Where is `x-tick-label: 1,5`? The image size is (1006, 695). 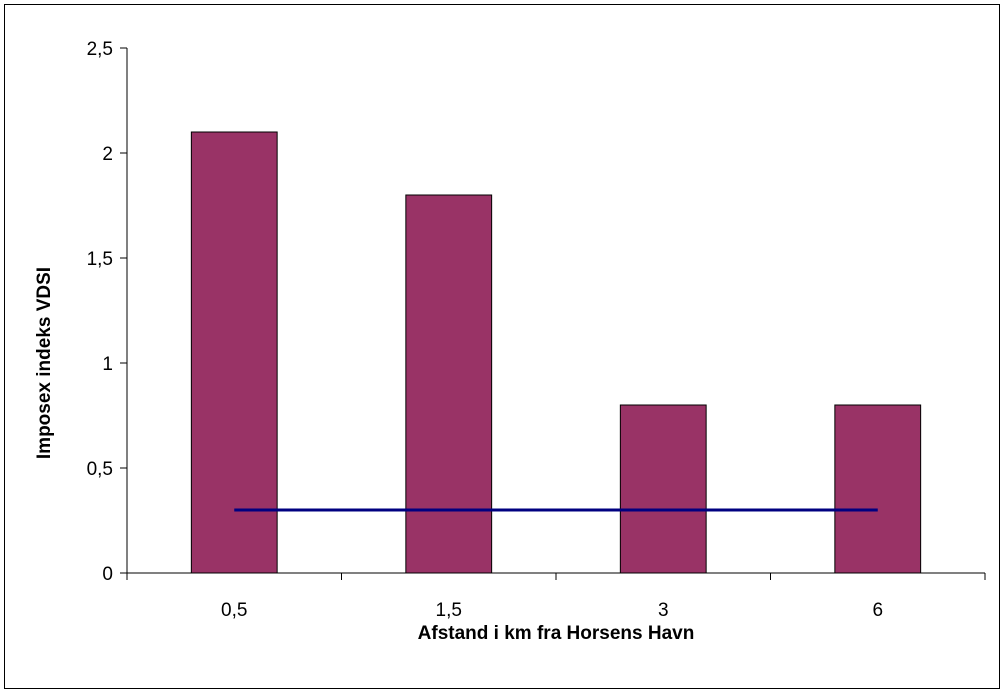
x-tick-label: 1,5 is located at coordinates (449, 610).